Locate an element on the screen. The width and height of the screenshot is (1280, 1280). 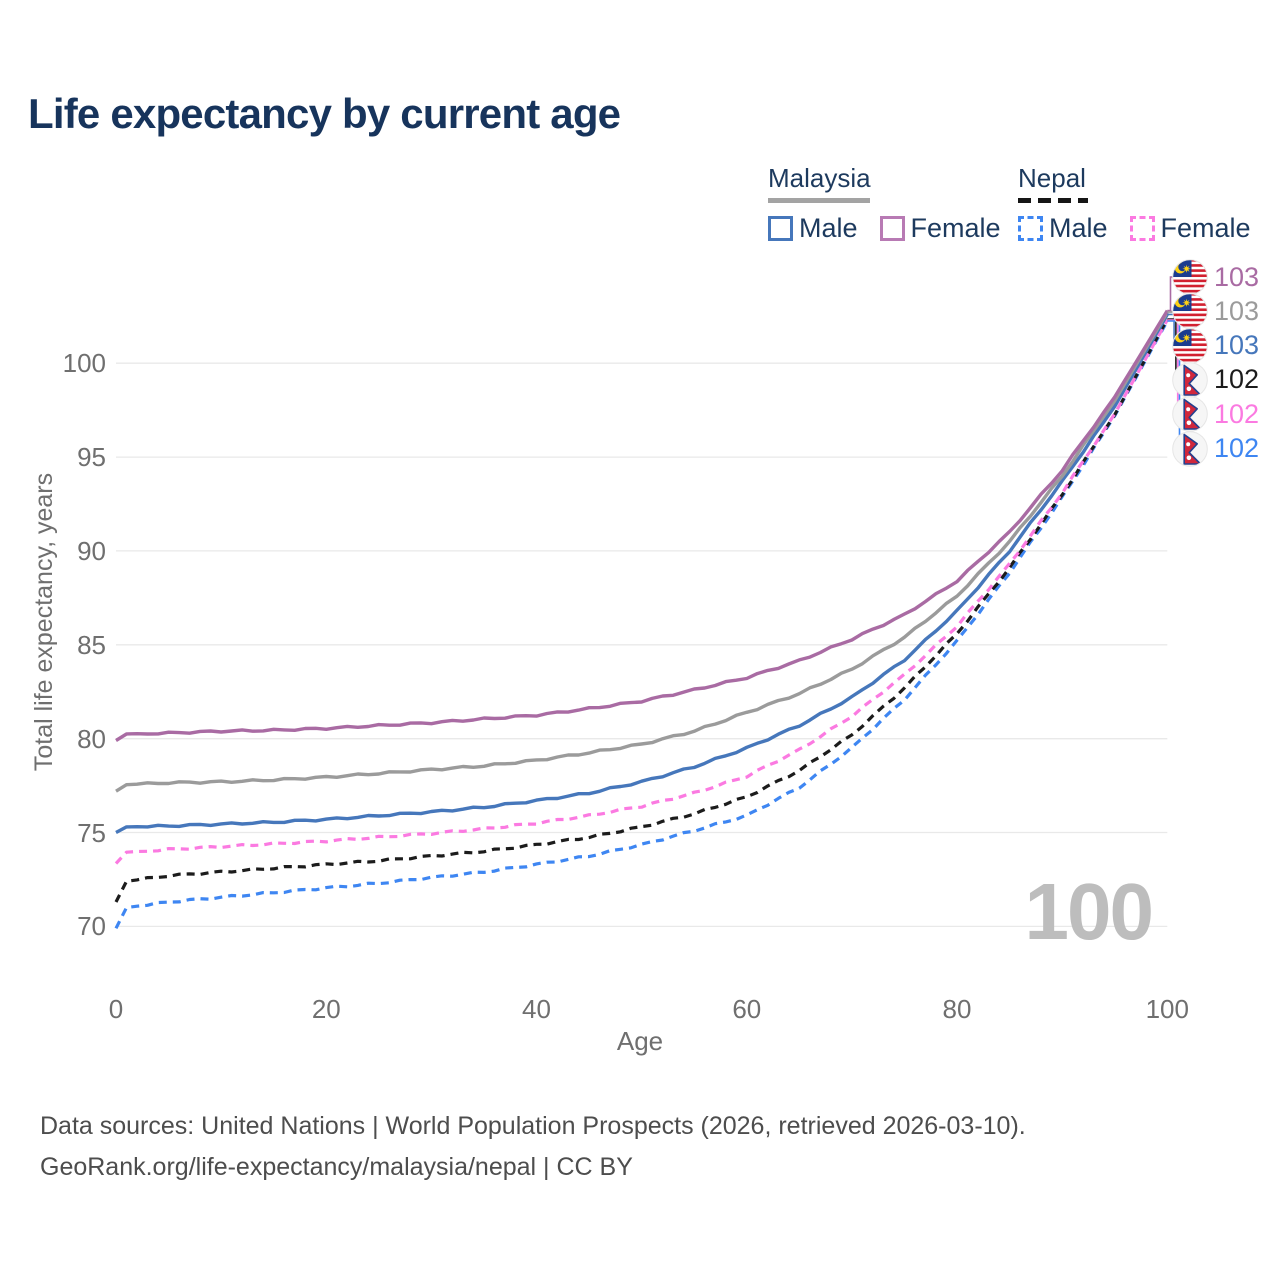
end-label-row-malaysia-female: 103 is located at coordinates (1215, 277).